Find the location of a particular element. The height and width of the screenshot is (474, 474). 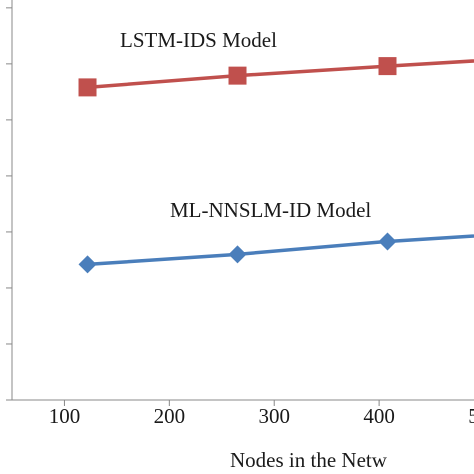

series-label: ML-NNSLM-ID Model is located at coordinates (270, 210).